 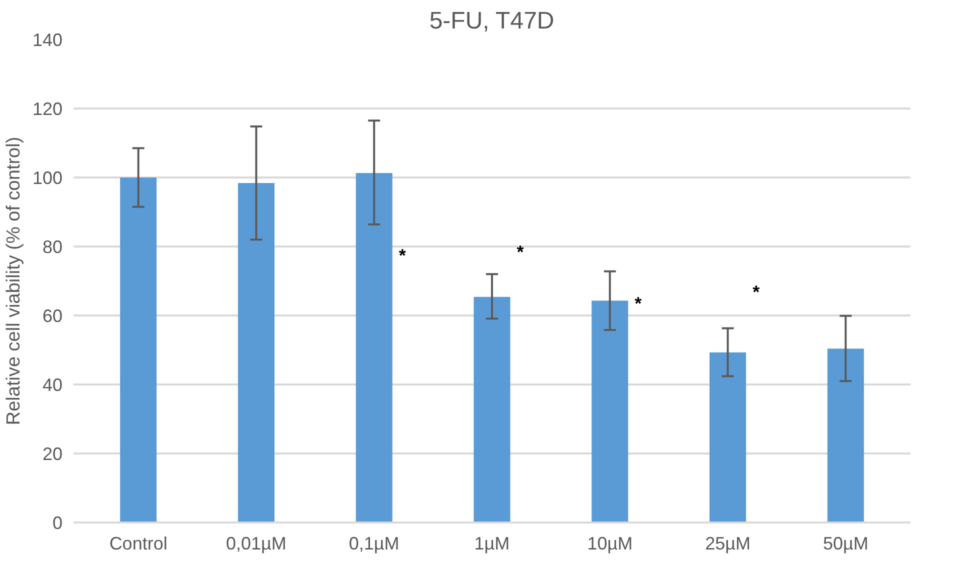 What do you see at coordinates (47, 40) in the screenshot?
I see `y-tick-label: 140` at bounding box center [47, 40].